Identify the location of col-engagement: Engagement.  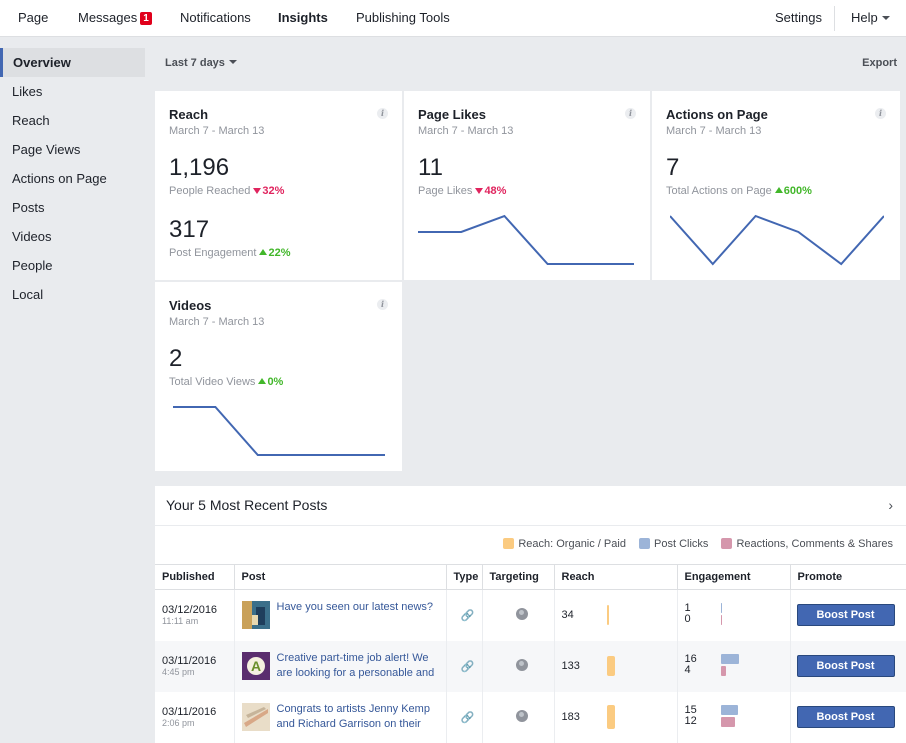
(734, 577).